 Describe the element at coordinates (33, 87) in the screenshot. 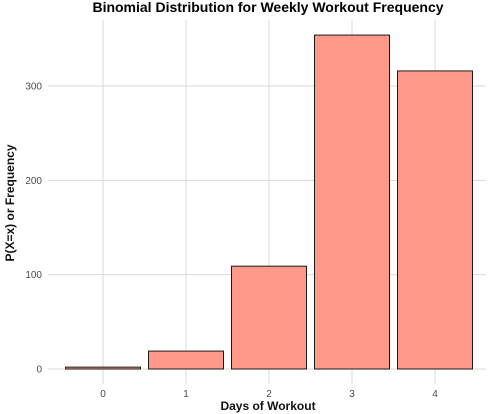

I see `y-tick-label: 300` at that location.